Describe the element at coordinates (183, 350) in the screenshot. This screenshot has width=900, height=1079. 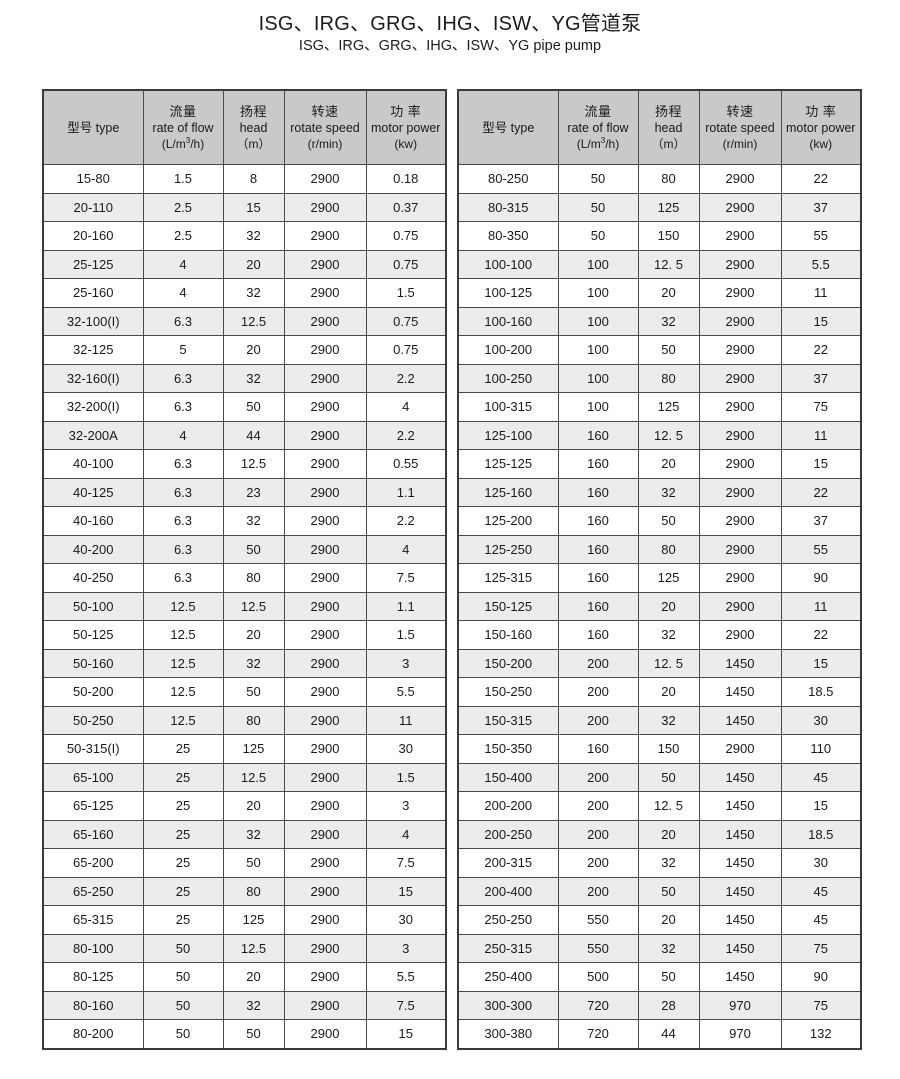
I see `cell-value: 5` at that location.